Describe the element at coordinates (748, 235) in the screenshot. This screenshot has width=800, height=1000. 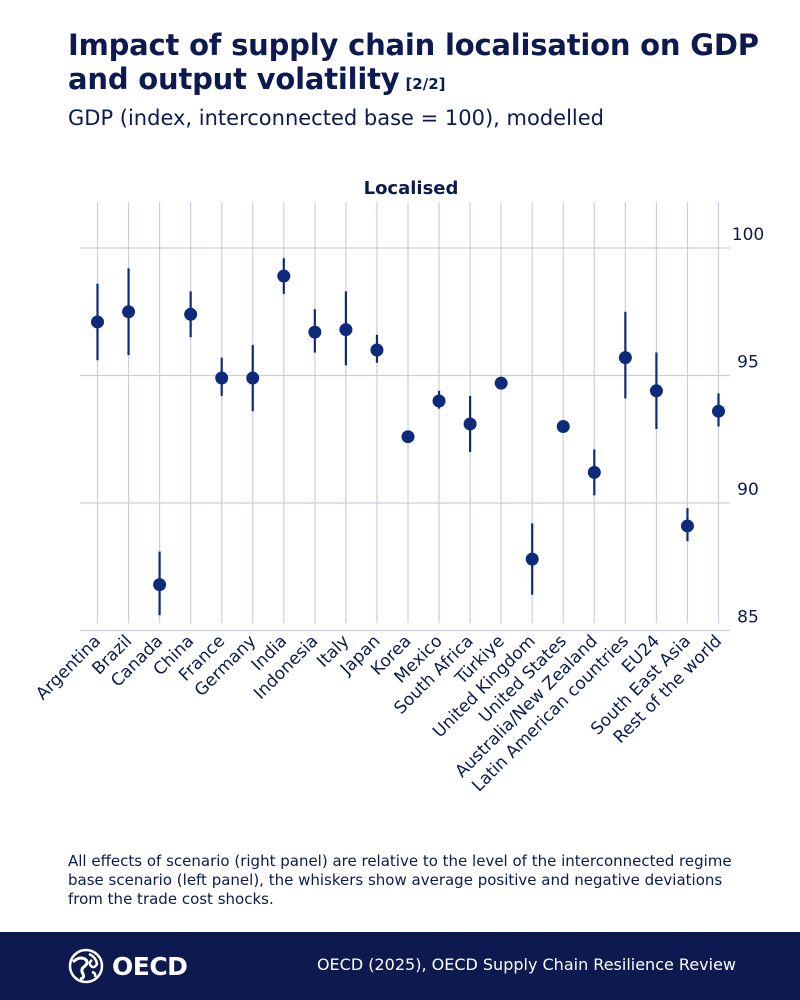
I see `y-tick-label: 100` at that location.